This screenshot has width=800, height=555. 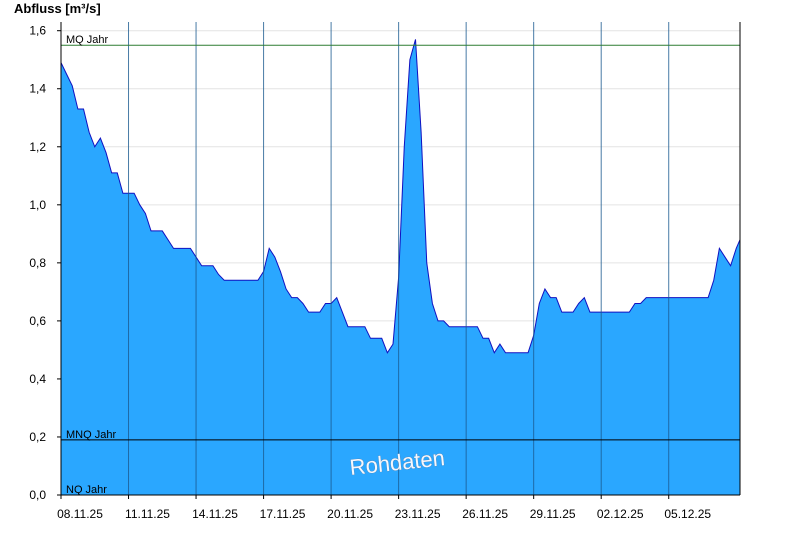 I want to click on y-tick-label: 0,2, so click(x=37, y=437).